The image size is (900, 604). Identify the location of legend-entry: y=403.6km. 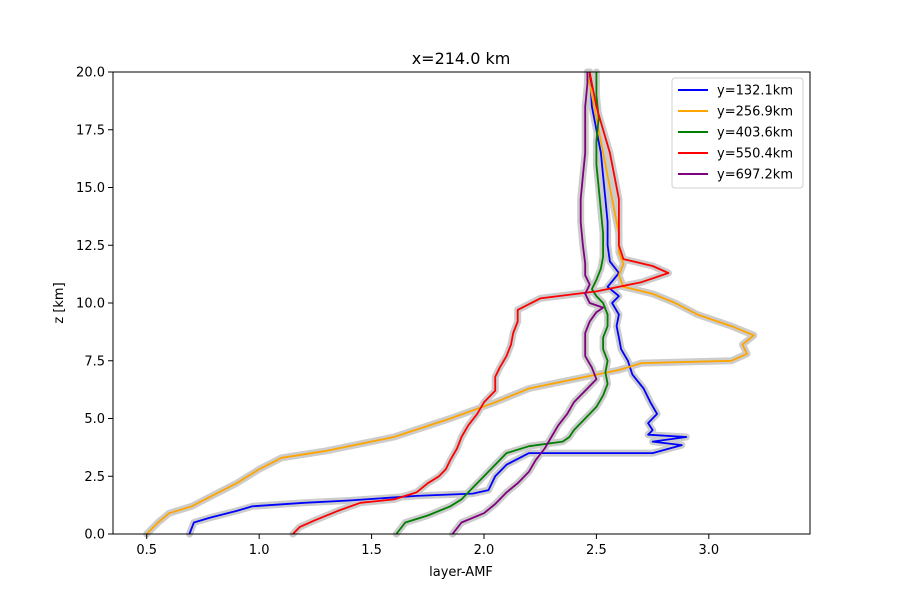
(755, 133).